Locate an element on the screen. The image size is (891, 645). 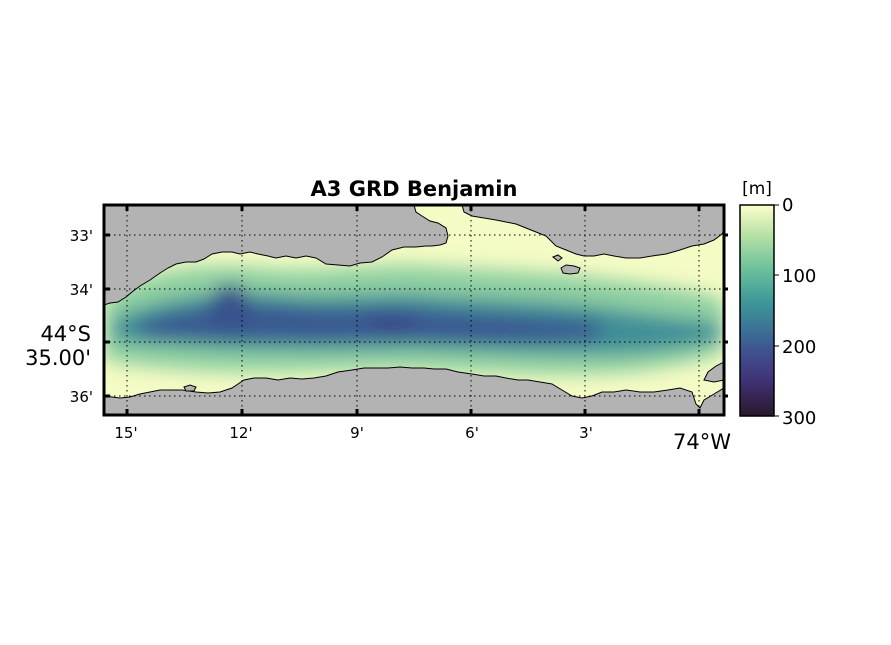
colorbar: [m] 0 100 200 300 is located at coordinates (777, 304).